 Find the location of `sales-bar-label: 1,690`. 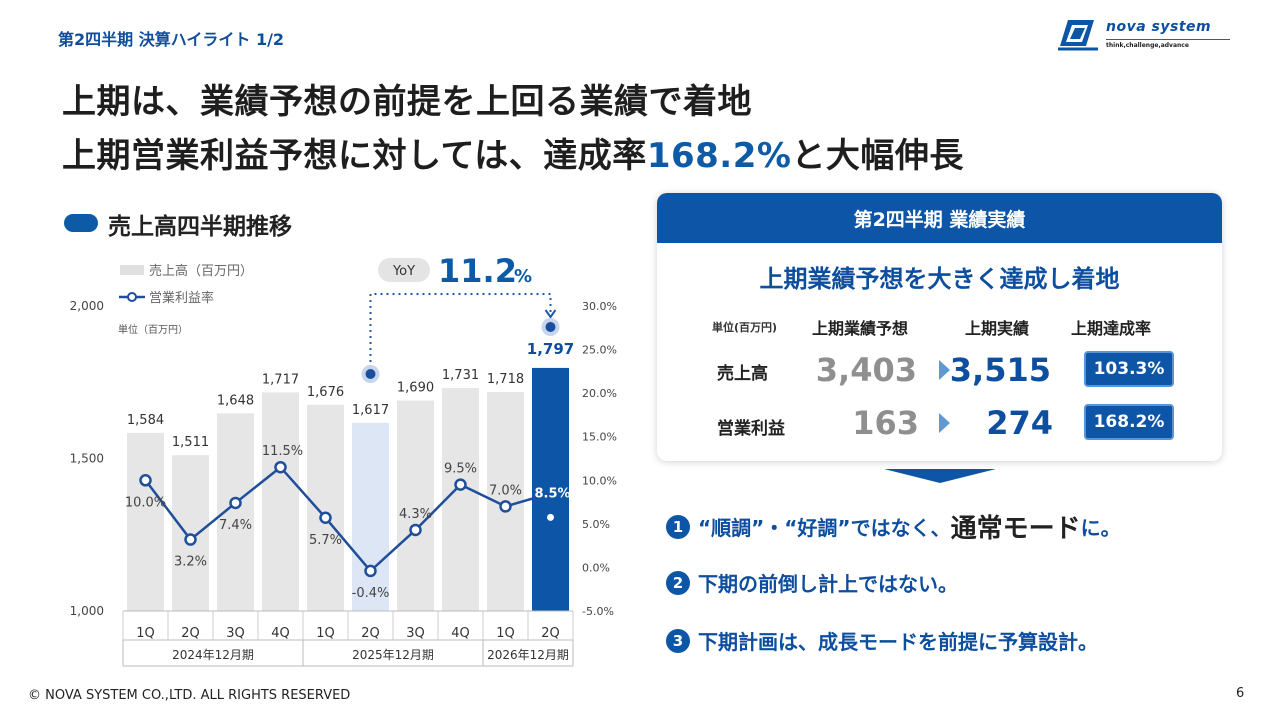

sales-bar-label: 1,690 is located at coordinates (415, 388).